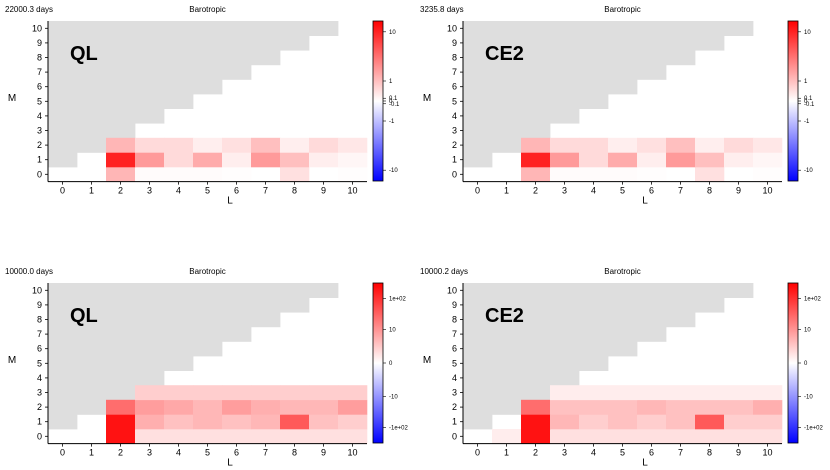  Describe the element at coordinates (536, 436) in the screenshot. I see `heatmap-cell-l2-m0` at that location.